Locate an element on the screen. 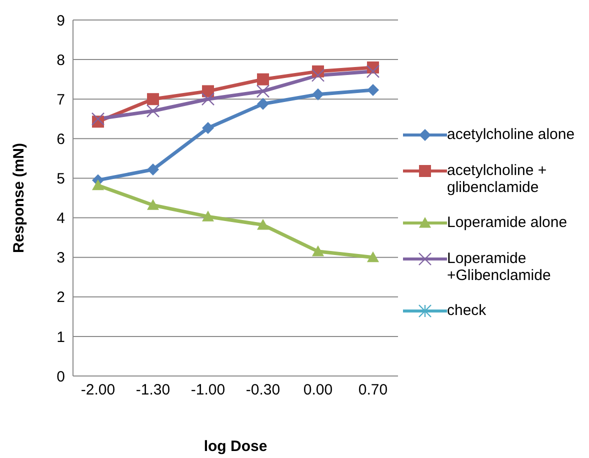 This screenshot has height=458, width=589. y-tick-label: 3 is located at coordinates (60, 258).